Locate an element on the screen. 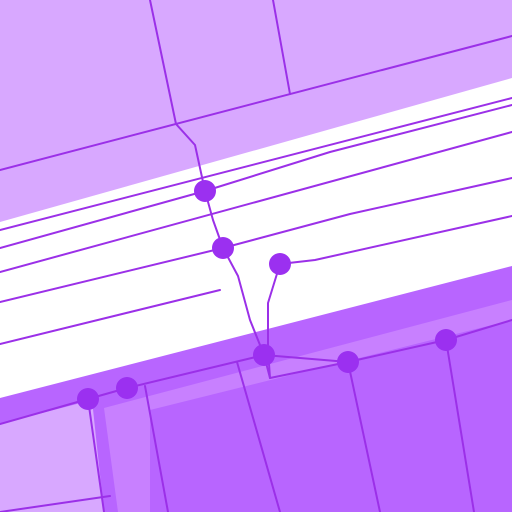 The height and width of the screenshot is (512, 512). boundary-north-left is located at coordinates (163, 62).